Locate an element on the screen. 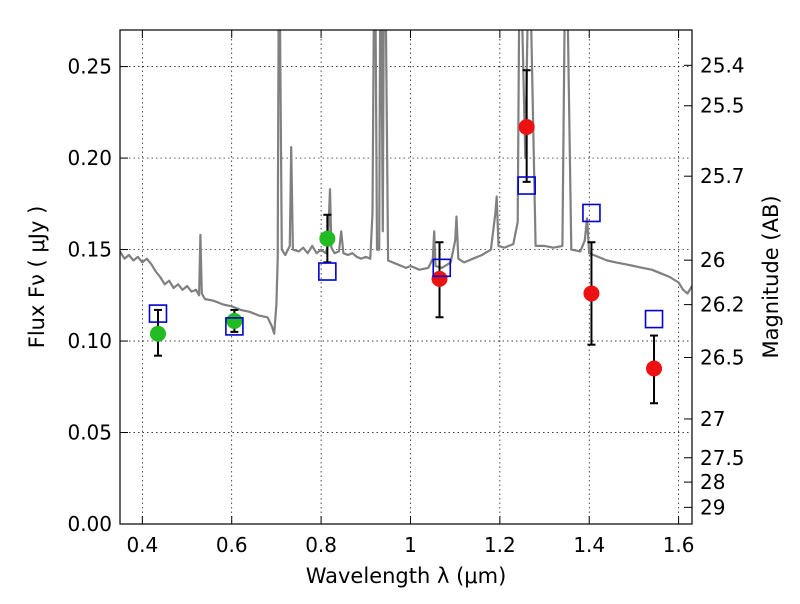 The height and width of the screenshot is (604, 800). x-tick-label: 1.2 is located at coordinates (500, 545).